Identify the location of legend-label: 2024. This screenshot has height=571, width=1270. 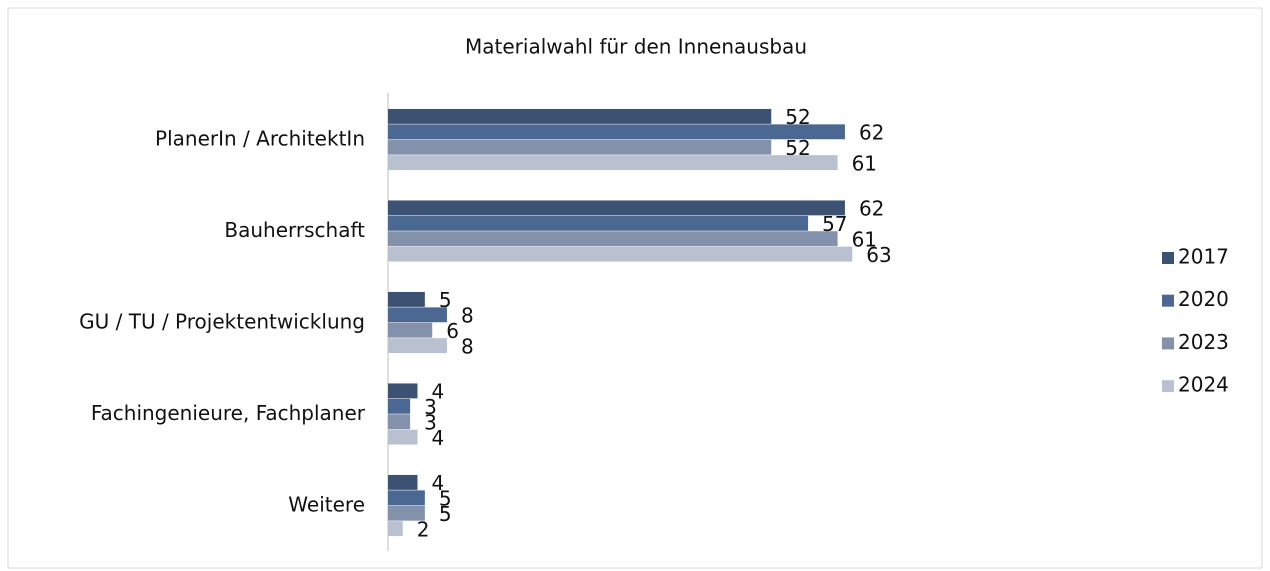
(1203, 385).